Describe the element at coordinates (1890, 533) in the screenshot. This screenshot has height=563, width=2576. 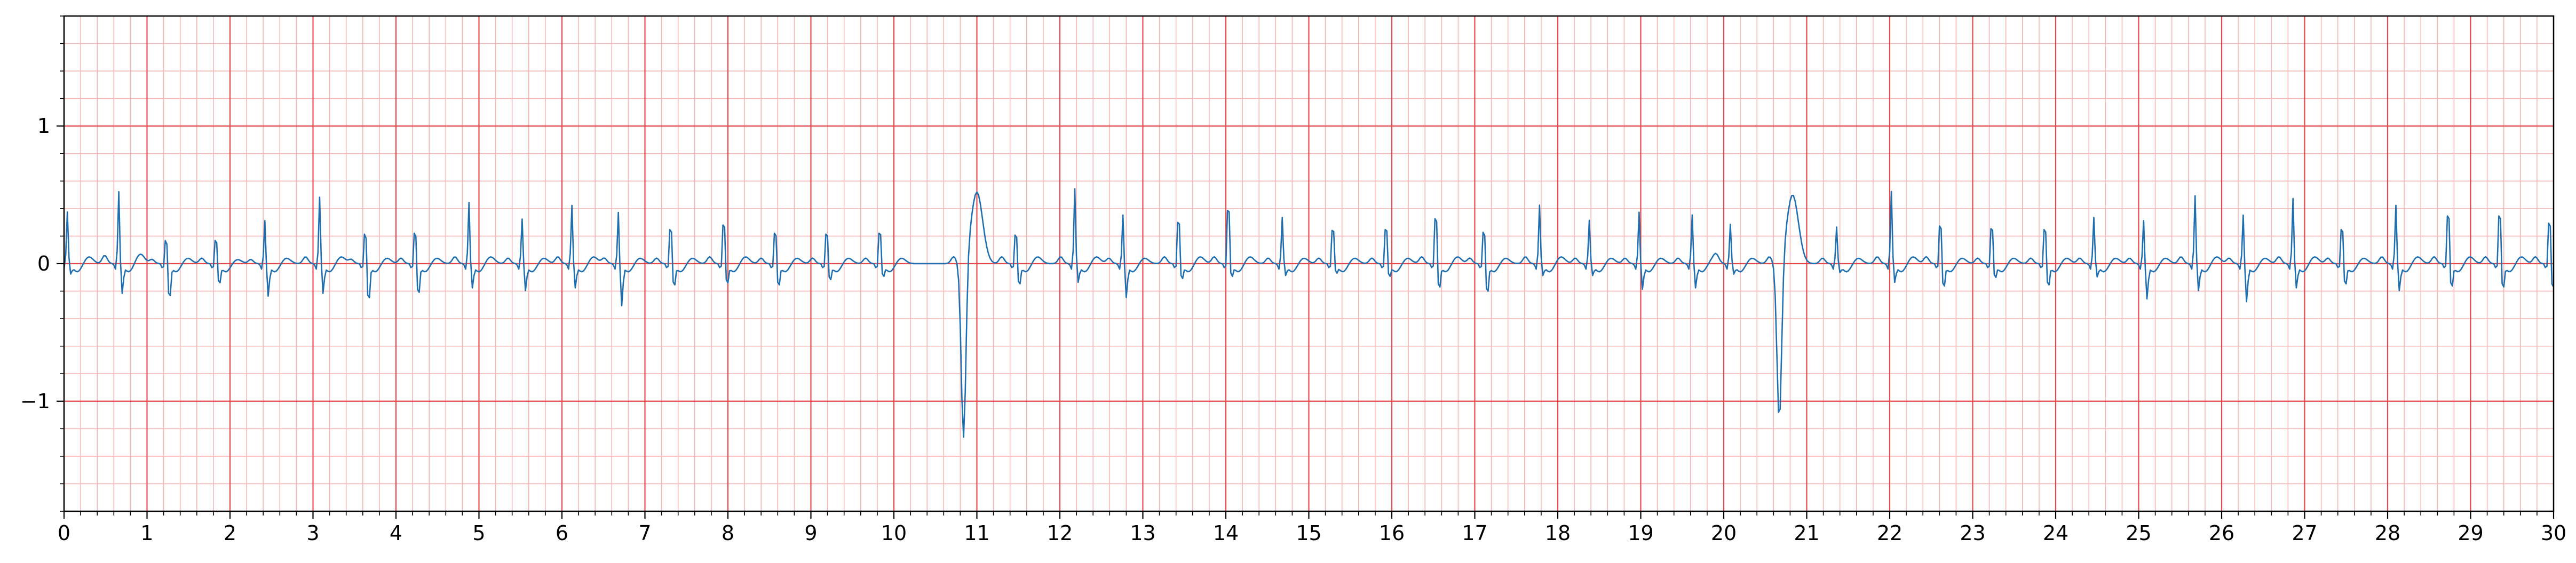
I see `x-tick-label: 22` at that location.